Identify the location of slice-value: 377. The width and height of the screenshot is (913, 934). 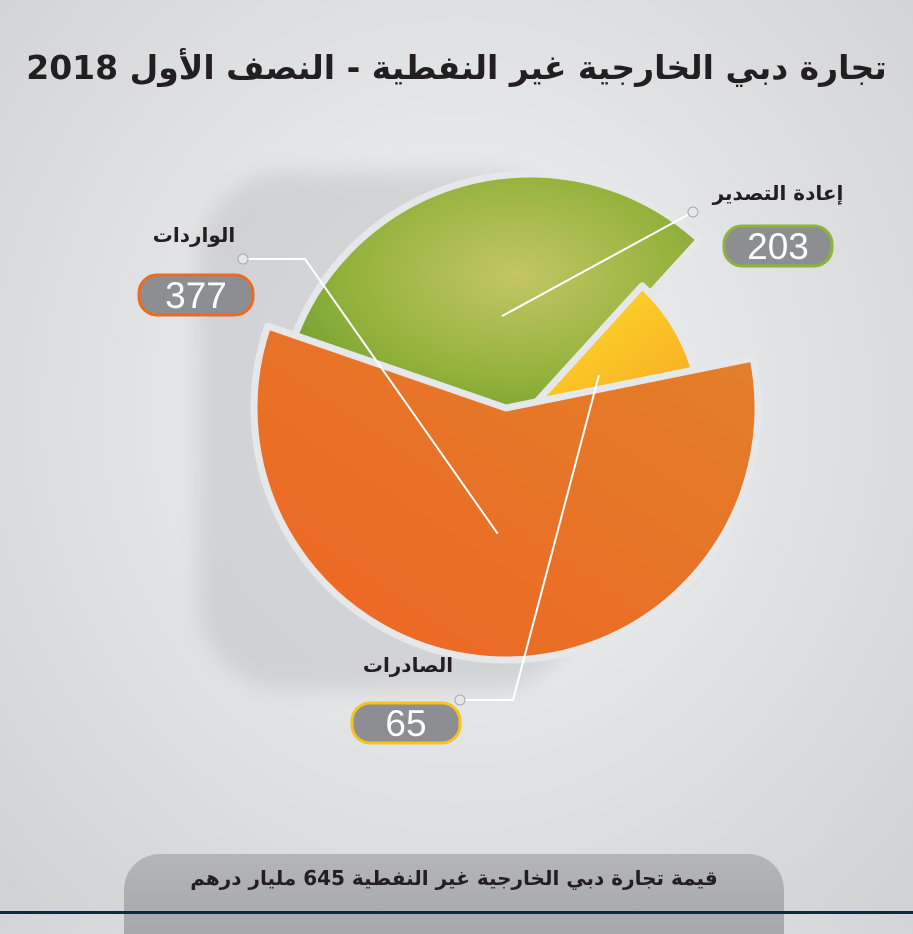
(196, 295).